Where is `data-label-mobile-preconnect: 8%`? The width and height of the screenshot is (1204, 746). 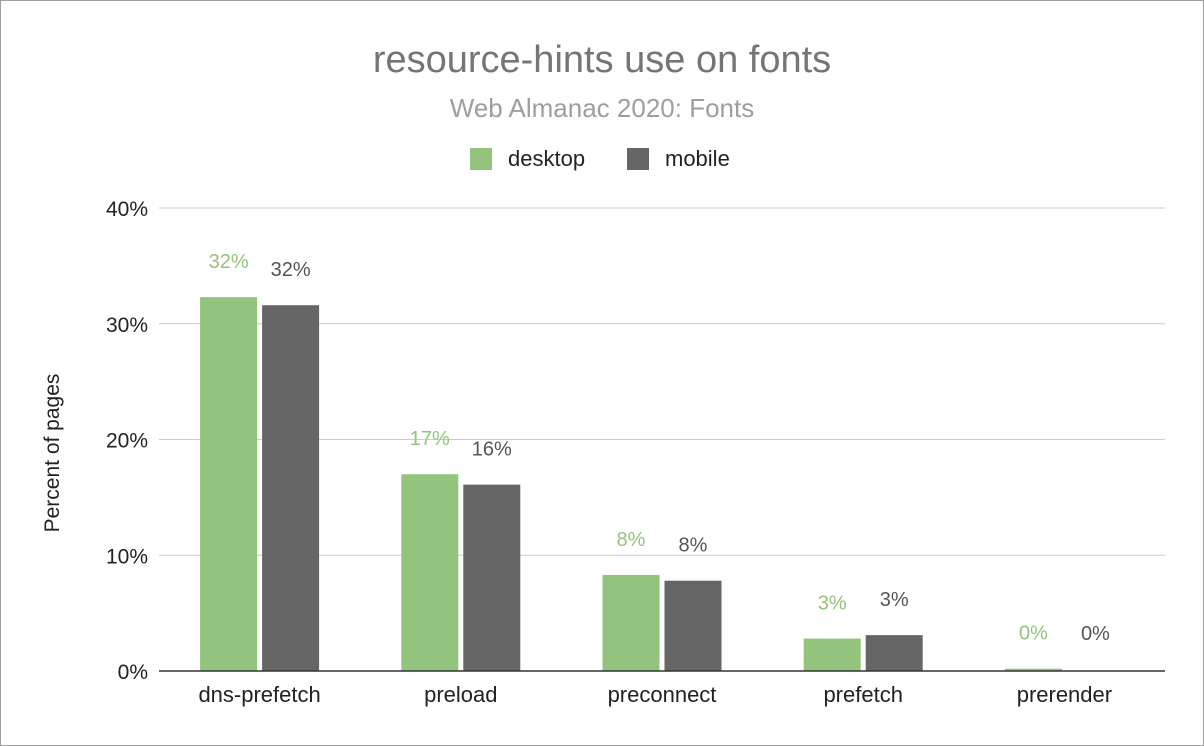 data-label-mobile-preconnect: 8% is located at coordinates (693, 546).